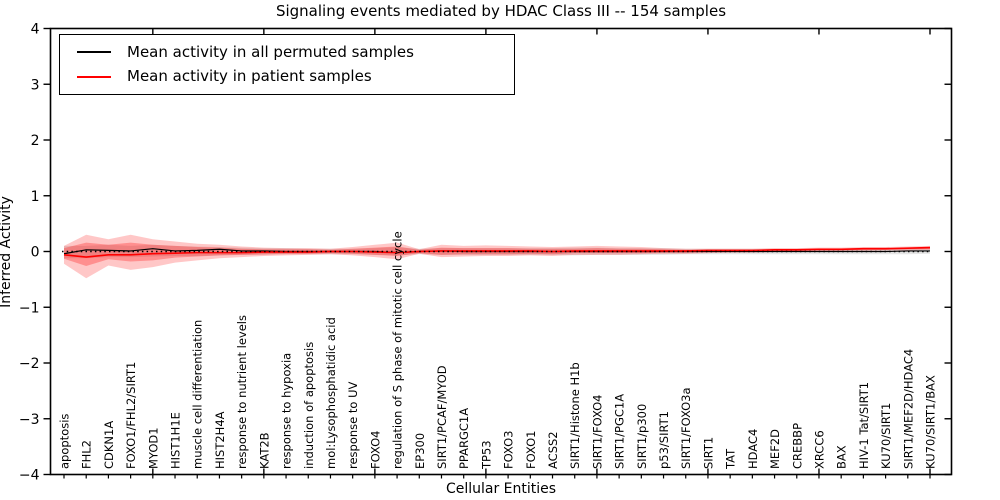  Describe the element at coordinates (242, 392) in the screenshot. I see `x-category-label: response to nutrient levels` at that location.